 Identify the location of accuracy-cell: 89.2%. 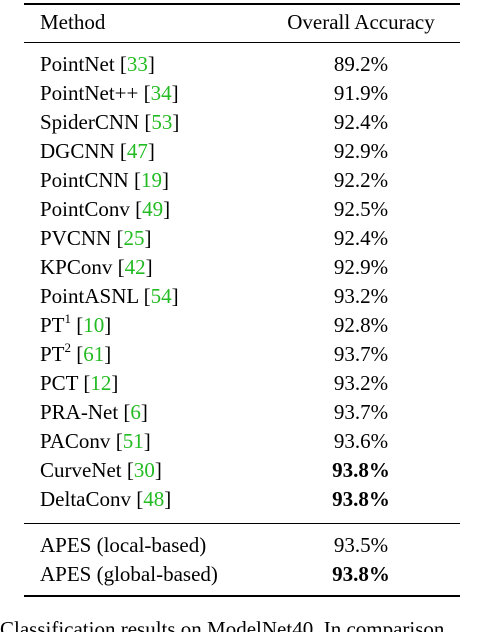
(361, 64).